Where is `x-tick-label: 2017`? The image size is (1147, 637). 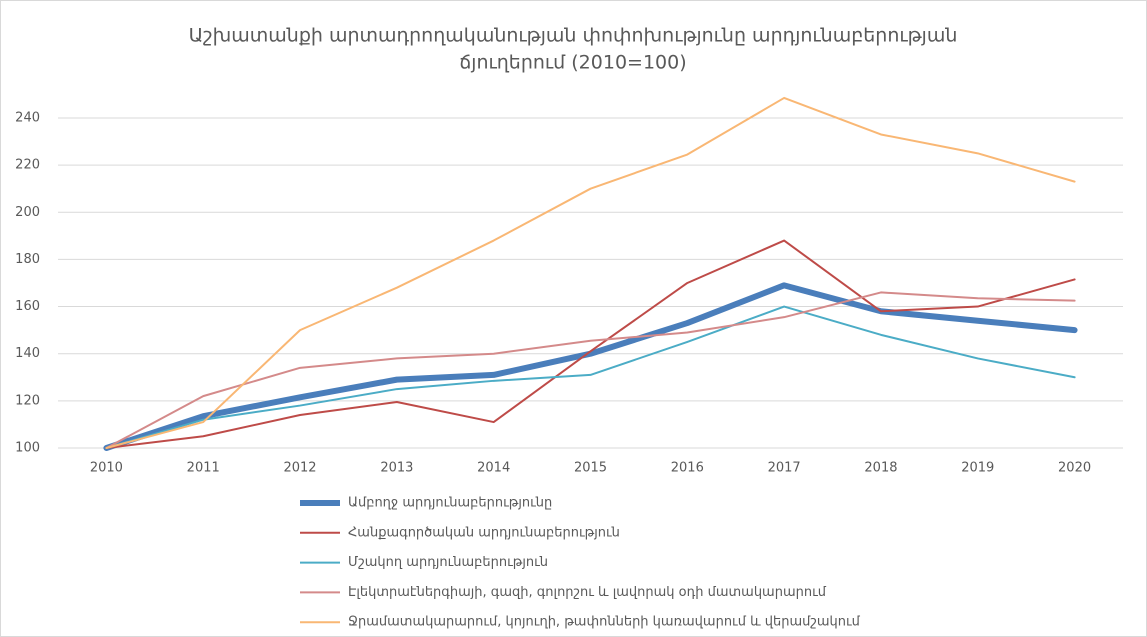 x-tick-label: 2017 is located at coordinates (784, 468).